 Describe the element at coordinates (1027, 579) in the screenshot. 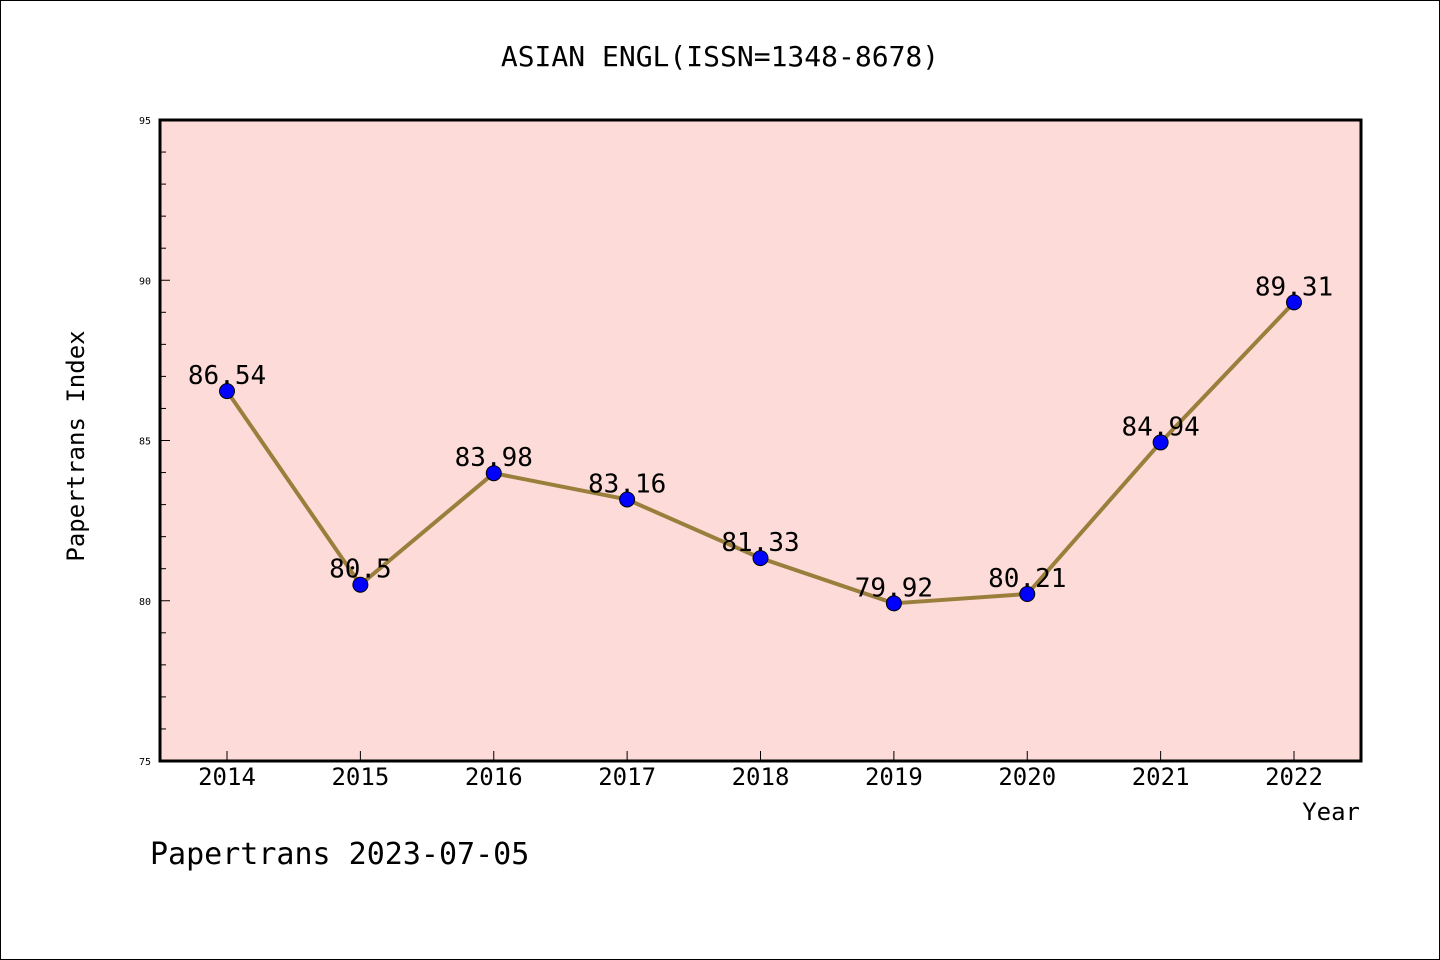

I see `data-label: 80.21` at that location.